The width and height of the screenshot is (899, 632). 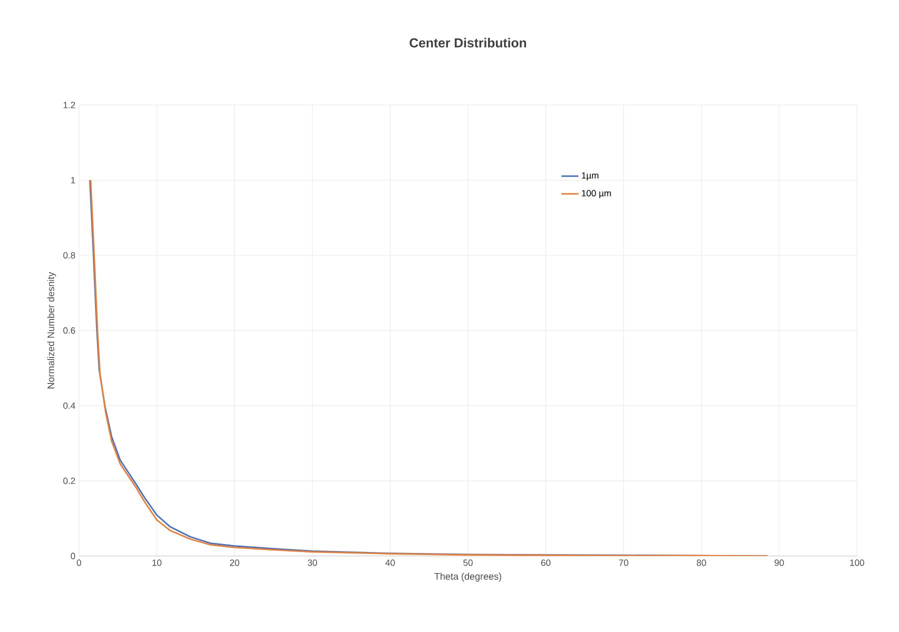 I want to click on y-tick-label: 0.6, so click(x=69, y=330).